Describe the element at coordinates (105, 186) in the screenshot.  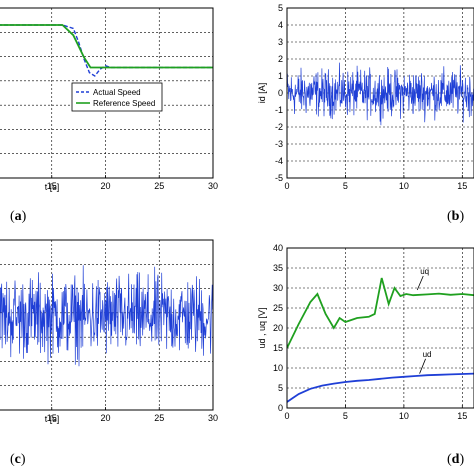
I see `x-tick-label-a-1: 20` at that location.